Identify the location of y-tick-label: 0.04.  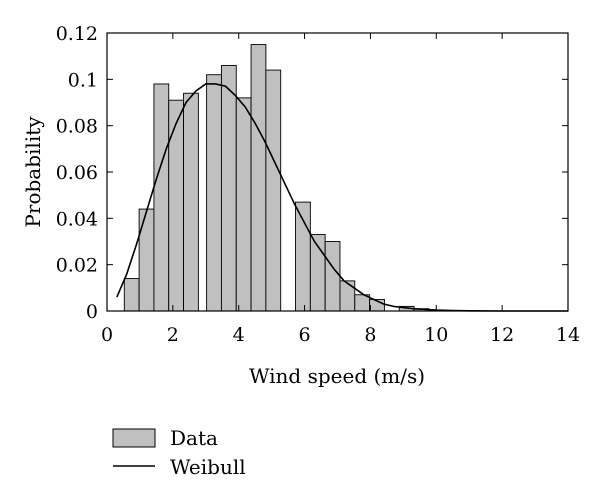
(77, 219).